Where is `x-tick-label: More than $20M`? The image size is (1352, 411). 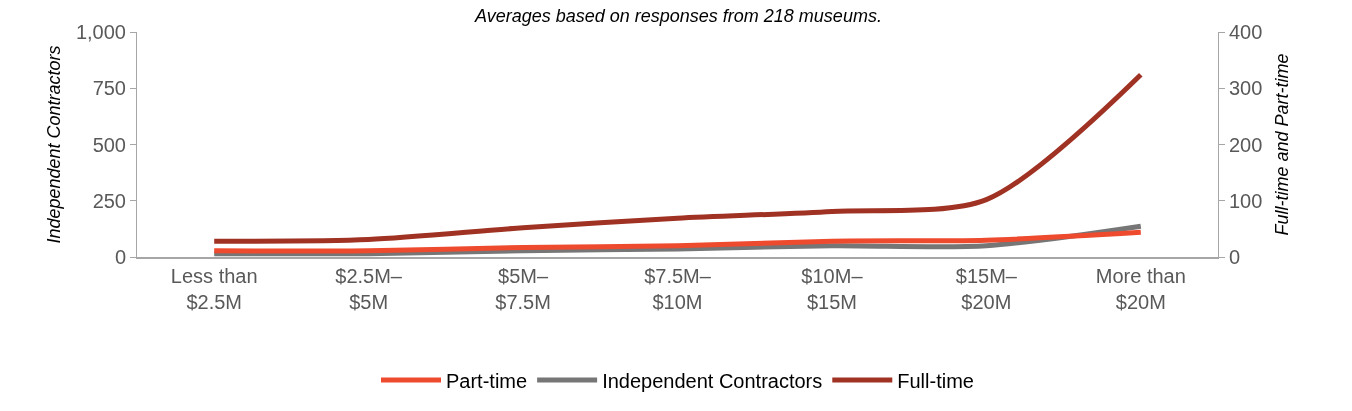
x-tick-label: More than $20M is located at coordinates (1140, 288).